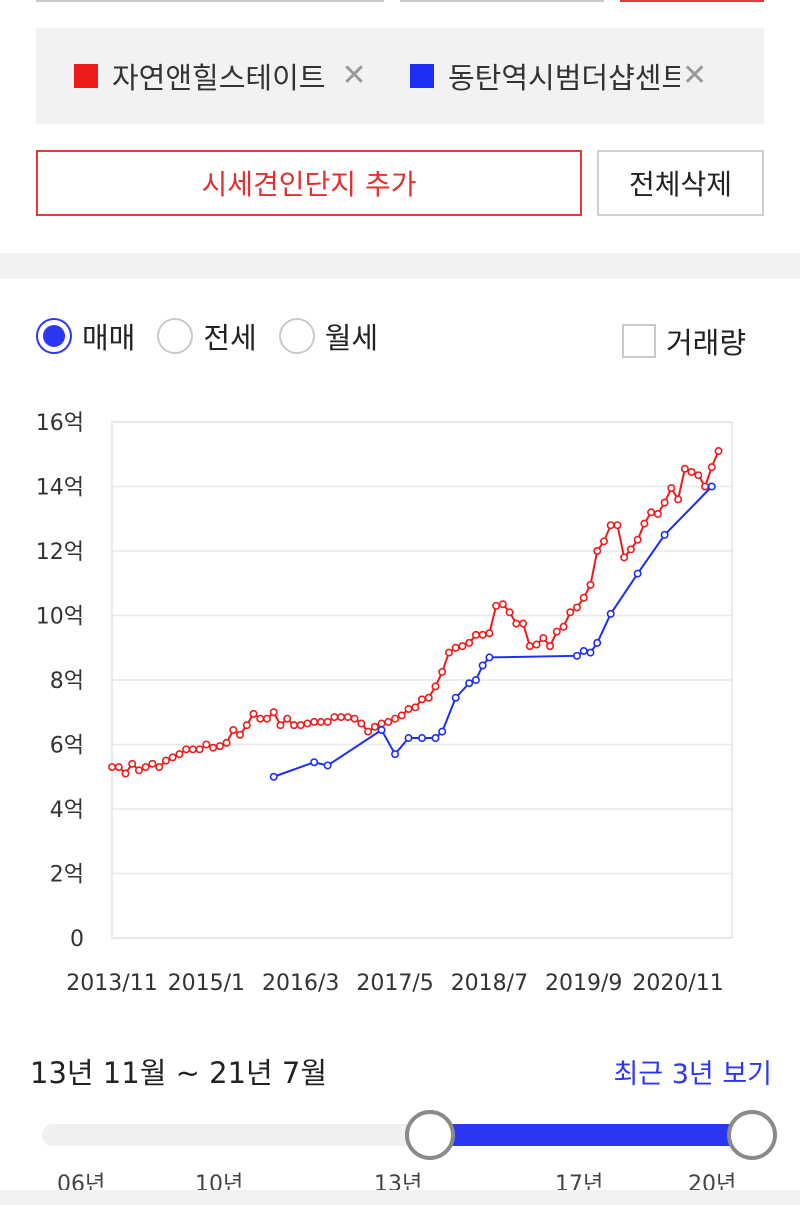 The width and height of the screenshot is (800, 1205). What do you see at coordinates (85, 336) in the screenshot?
I see `trade-type-option-sale: 매매` at bounding box center [85, 336].